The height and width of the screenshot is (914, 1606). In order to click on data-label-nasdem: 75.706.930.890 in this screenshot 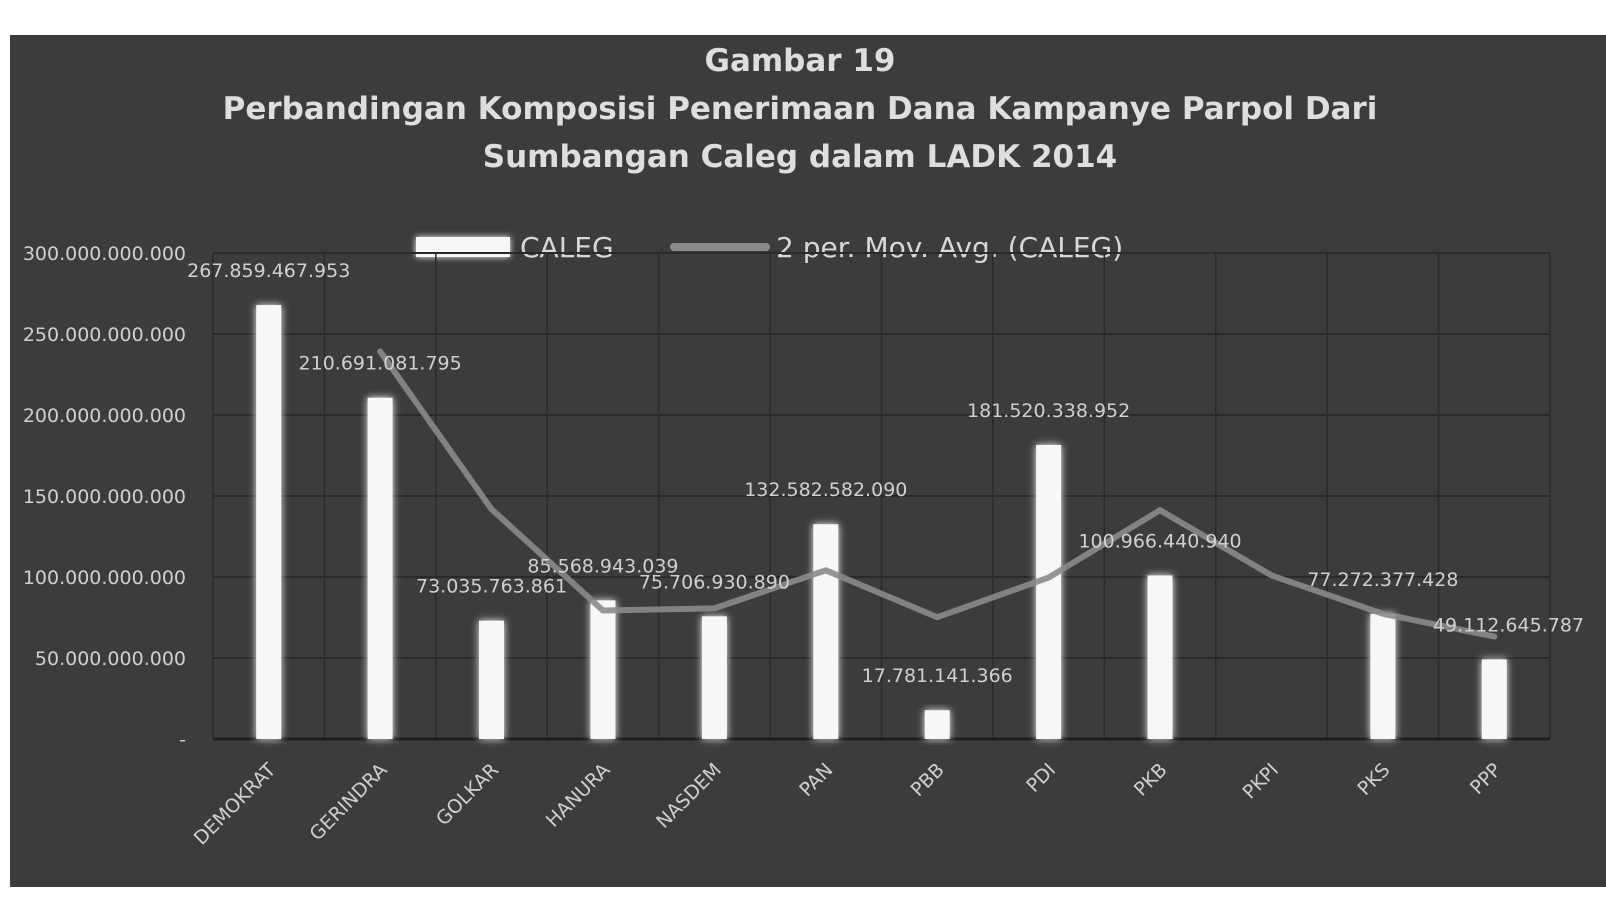, I will do `click(714, 582)`.